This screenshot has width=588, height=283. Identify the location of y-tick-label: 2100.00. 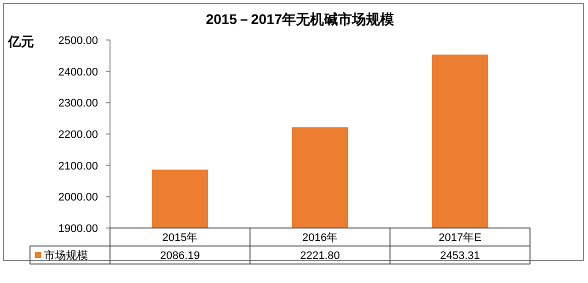
(78, 166).